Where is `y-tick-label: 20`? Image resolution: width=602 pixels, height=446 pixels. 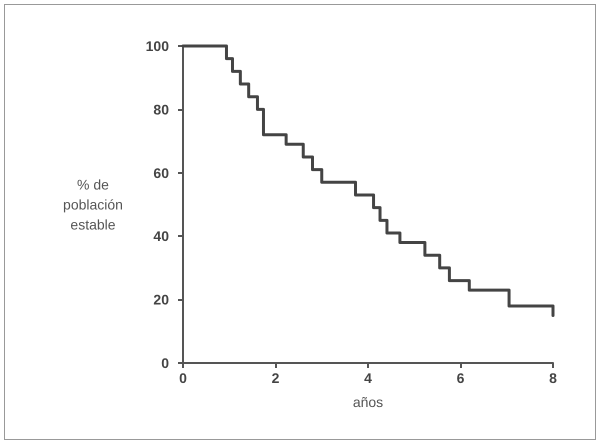 y-tick-label: 20 is located at coordinates (161, 300).